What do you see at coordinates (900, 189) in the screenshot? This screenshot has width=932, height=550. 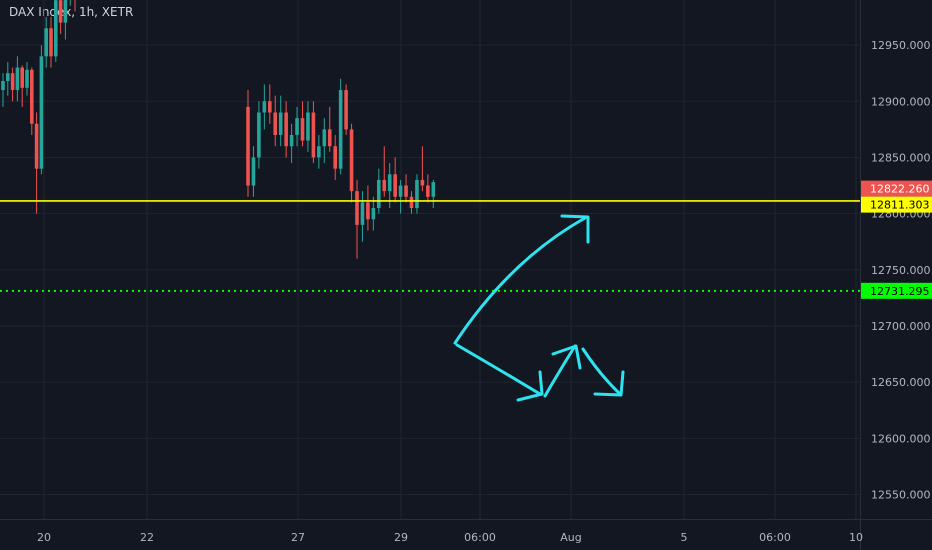 I see `tag-last-price-label: 12822.260` at bounding box center [900, 189].